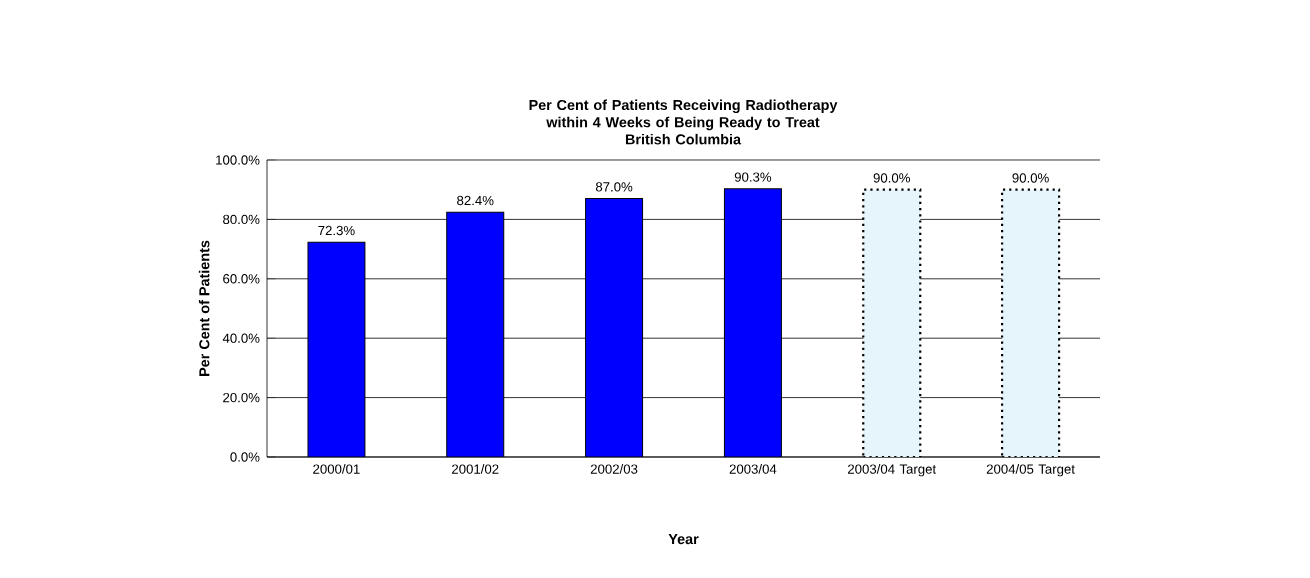 This screenshot has height=578, width=1310. Describe the element at coordinates (753, 177) in the screenshot. I see `data-label: 90.3%` at that location.